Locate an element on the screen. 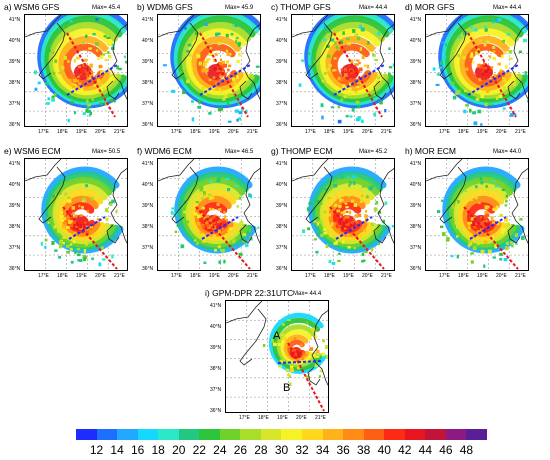  panel-title: e) WSM6 ECM is located at coordinates (32, 151).